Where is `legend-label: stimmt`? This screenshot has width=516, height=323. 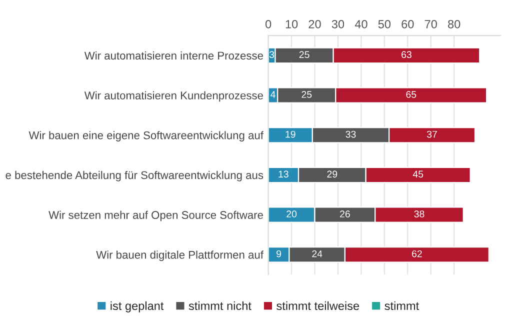 legend-label: stimmt is located at coordinates (402, 305).